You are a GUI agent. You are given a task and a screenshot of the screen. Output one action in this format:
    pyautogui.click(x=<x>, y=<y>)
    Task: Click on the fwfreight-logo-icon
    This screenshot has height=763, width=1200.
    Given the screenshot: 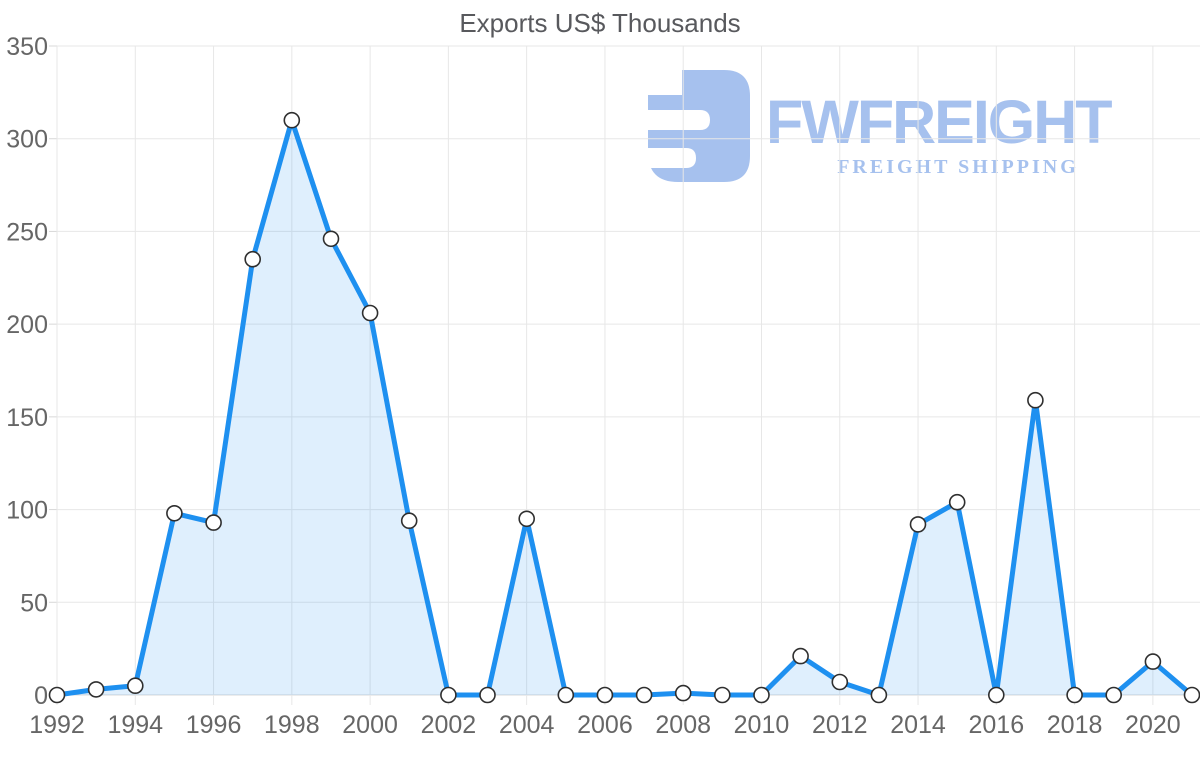 What is the action you would take?
    pyautogui.click(x=699, y=126)
    